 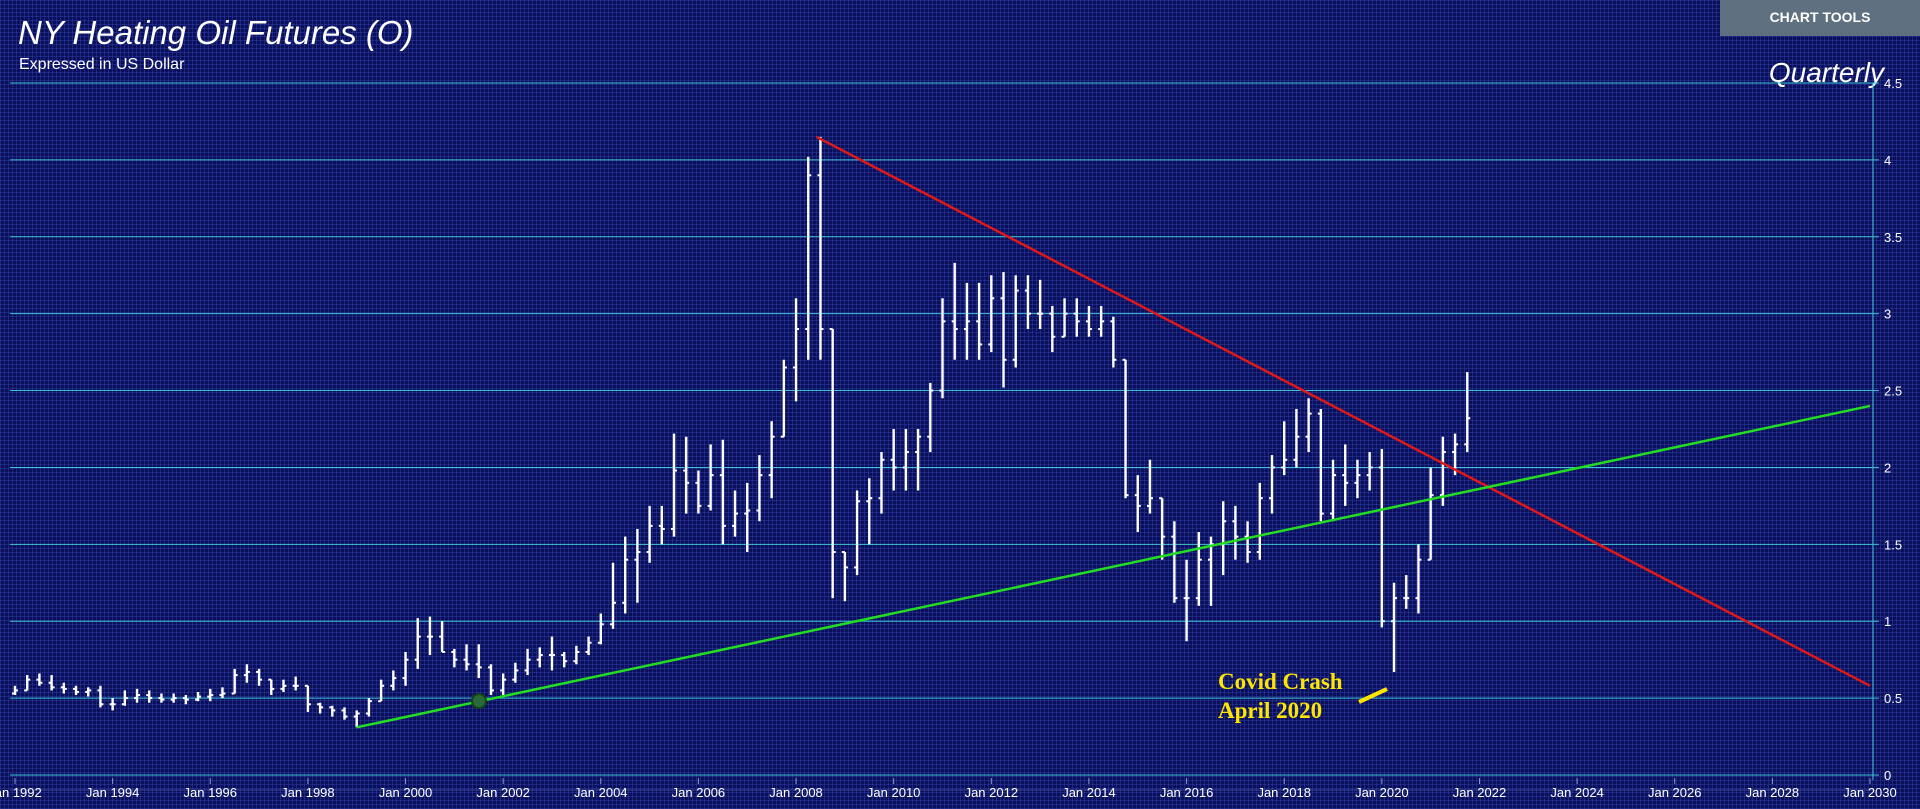 What do you see at coordinates (1870, 792) in the screenshot?
I see `x-tick-label: Jan 2030` at bounding box center [1870, 792].